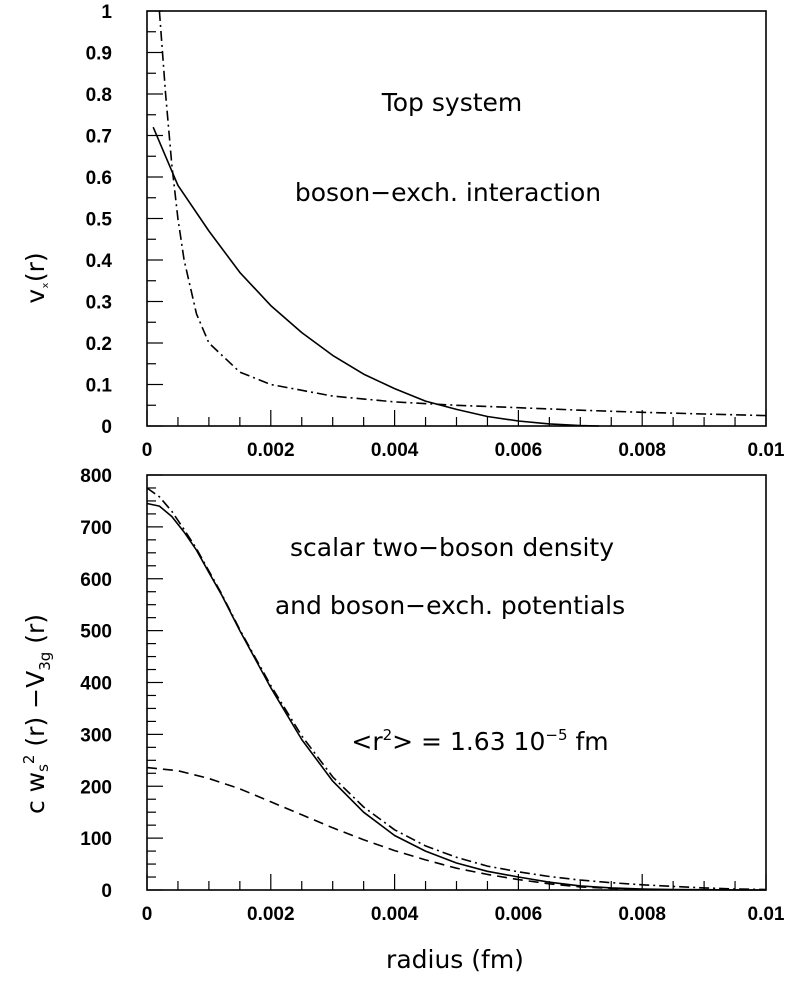  What do you see at coordinates (395, 450) in the screenshot?
I see `top-x-tick-label: 0.004` at bounding box center [395, 450].